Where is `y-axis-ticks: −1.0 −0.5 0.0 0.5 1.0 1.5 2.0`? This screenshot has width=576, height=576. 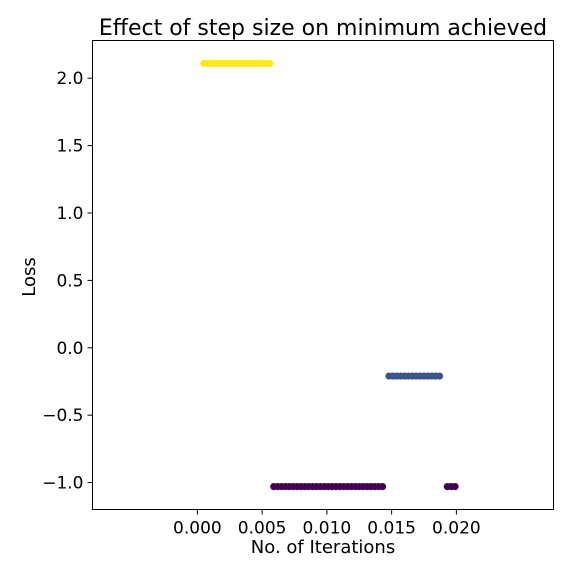
y-axis-ticks: −1.0 −0.5 0.0 0.5 1.0 1.5 2.0 is located at coordinates (67, 281).